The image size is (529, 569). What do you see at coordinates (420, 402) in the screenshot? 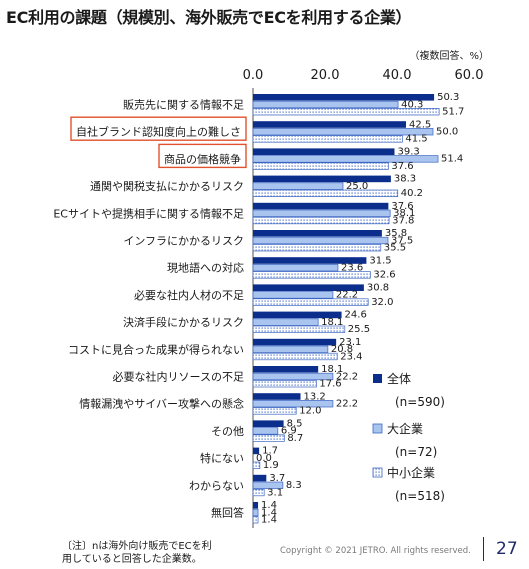
I see `legend-n-label: (n=590)` at bounding box center [420, 402].